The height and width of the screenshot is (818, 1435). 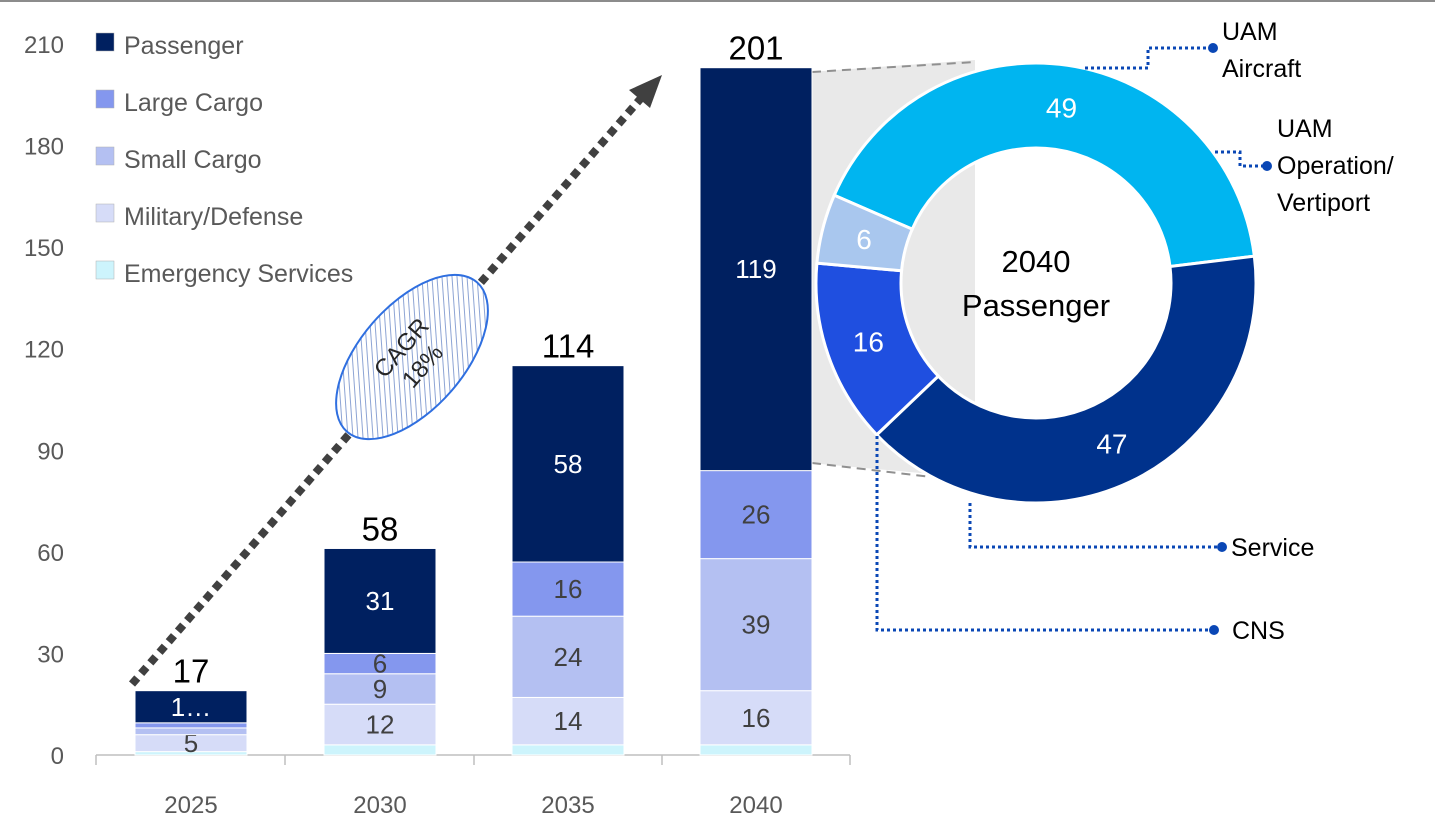 I want to click on bar-segment-passenger-2035, so click(x=568, y=464).